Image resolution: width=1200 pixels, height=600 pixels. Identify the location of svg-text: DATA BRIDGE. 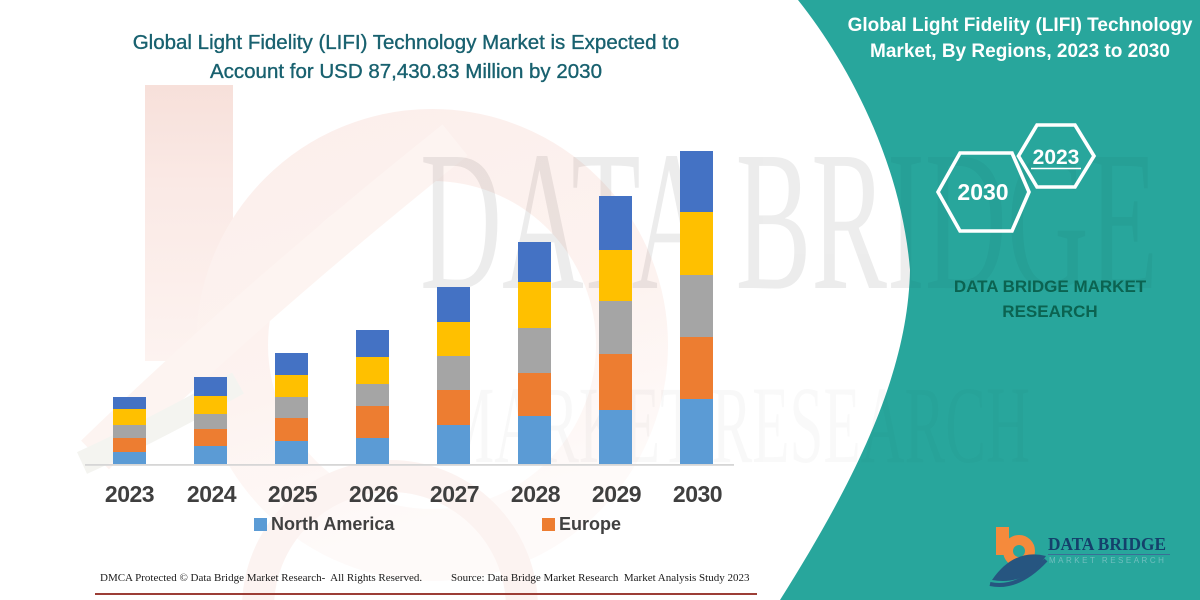
(1107, 544).